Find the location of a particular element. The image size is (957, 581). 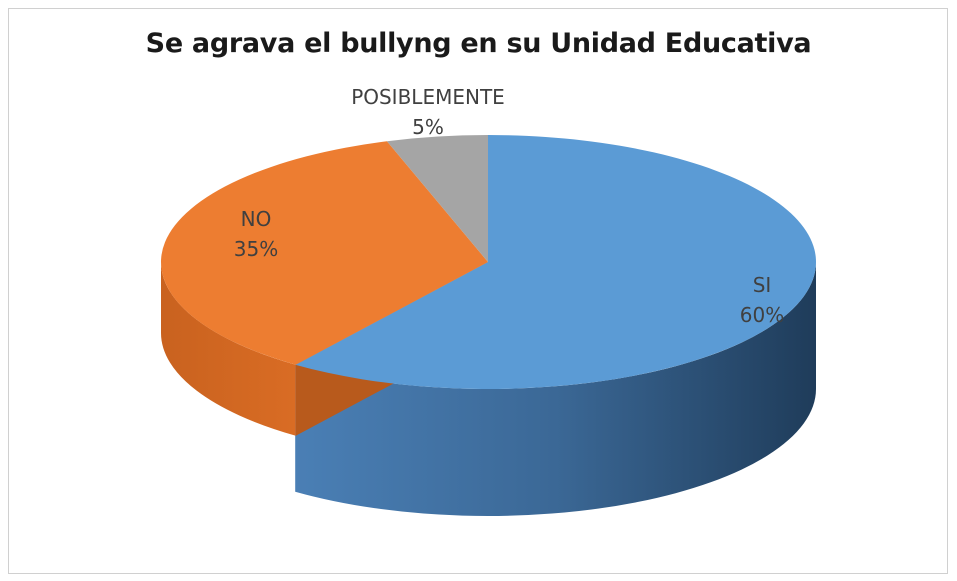

slice-posiblemente is located at coordinates (437, 198).